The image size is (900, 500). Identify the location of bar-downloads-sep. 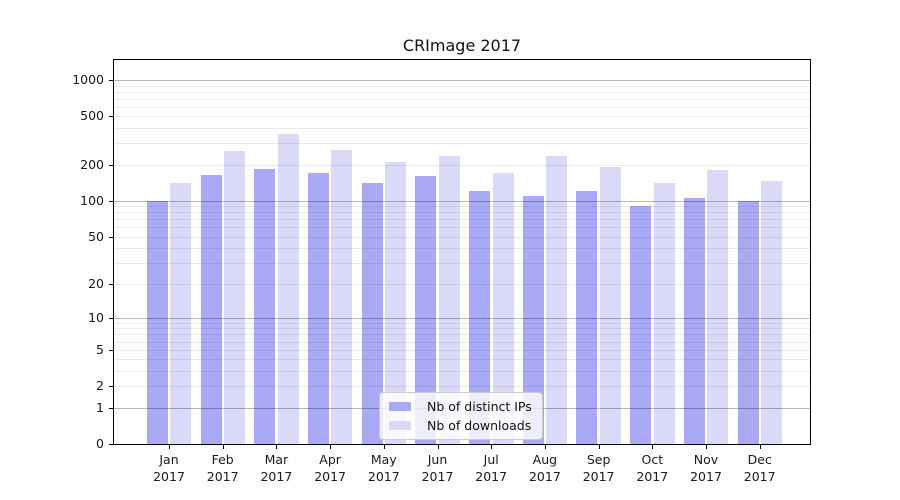
(610, 305).